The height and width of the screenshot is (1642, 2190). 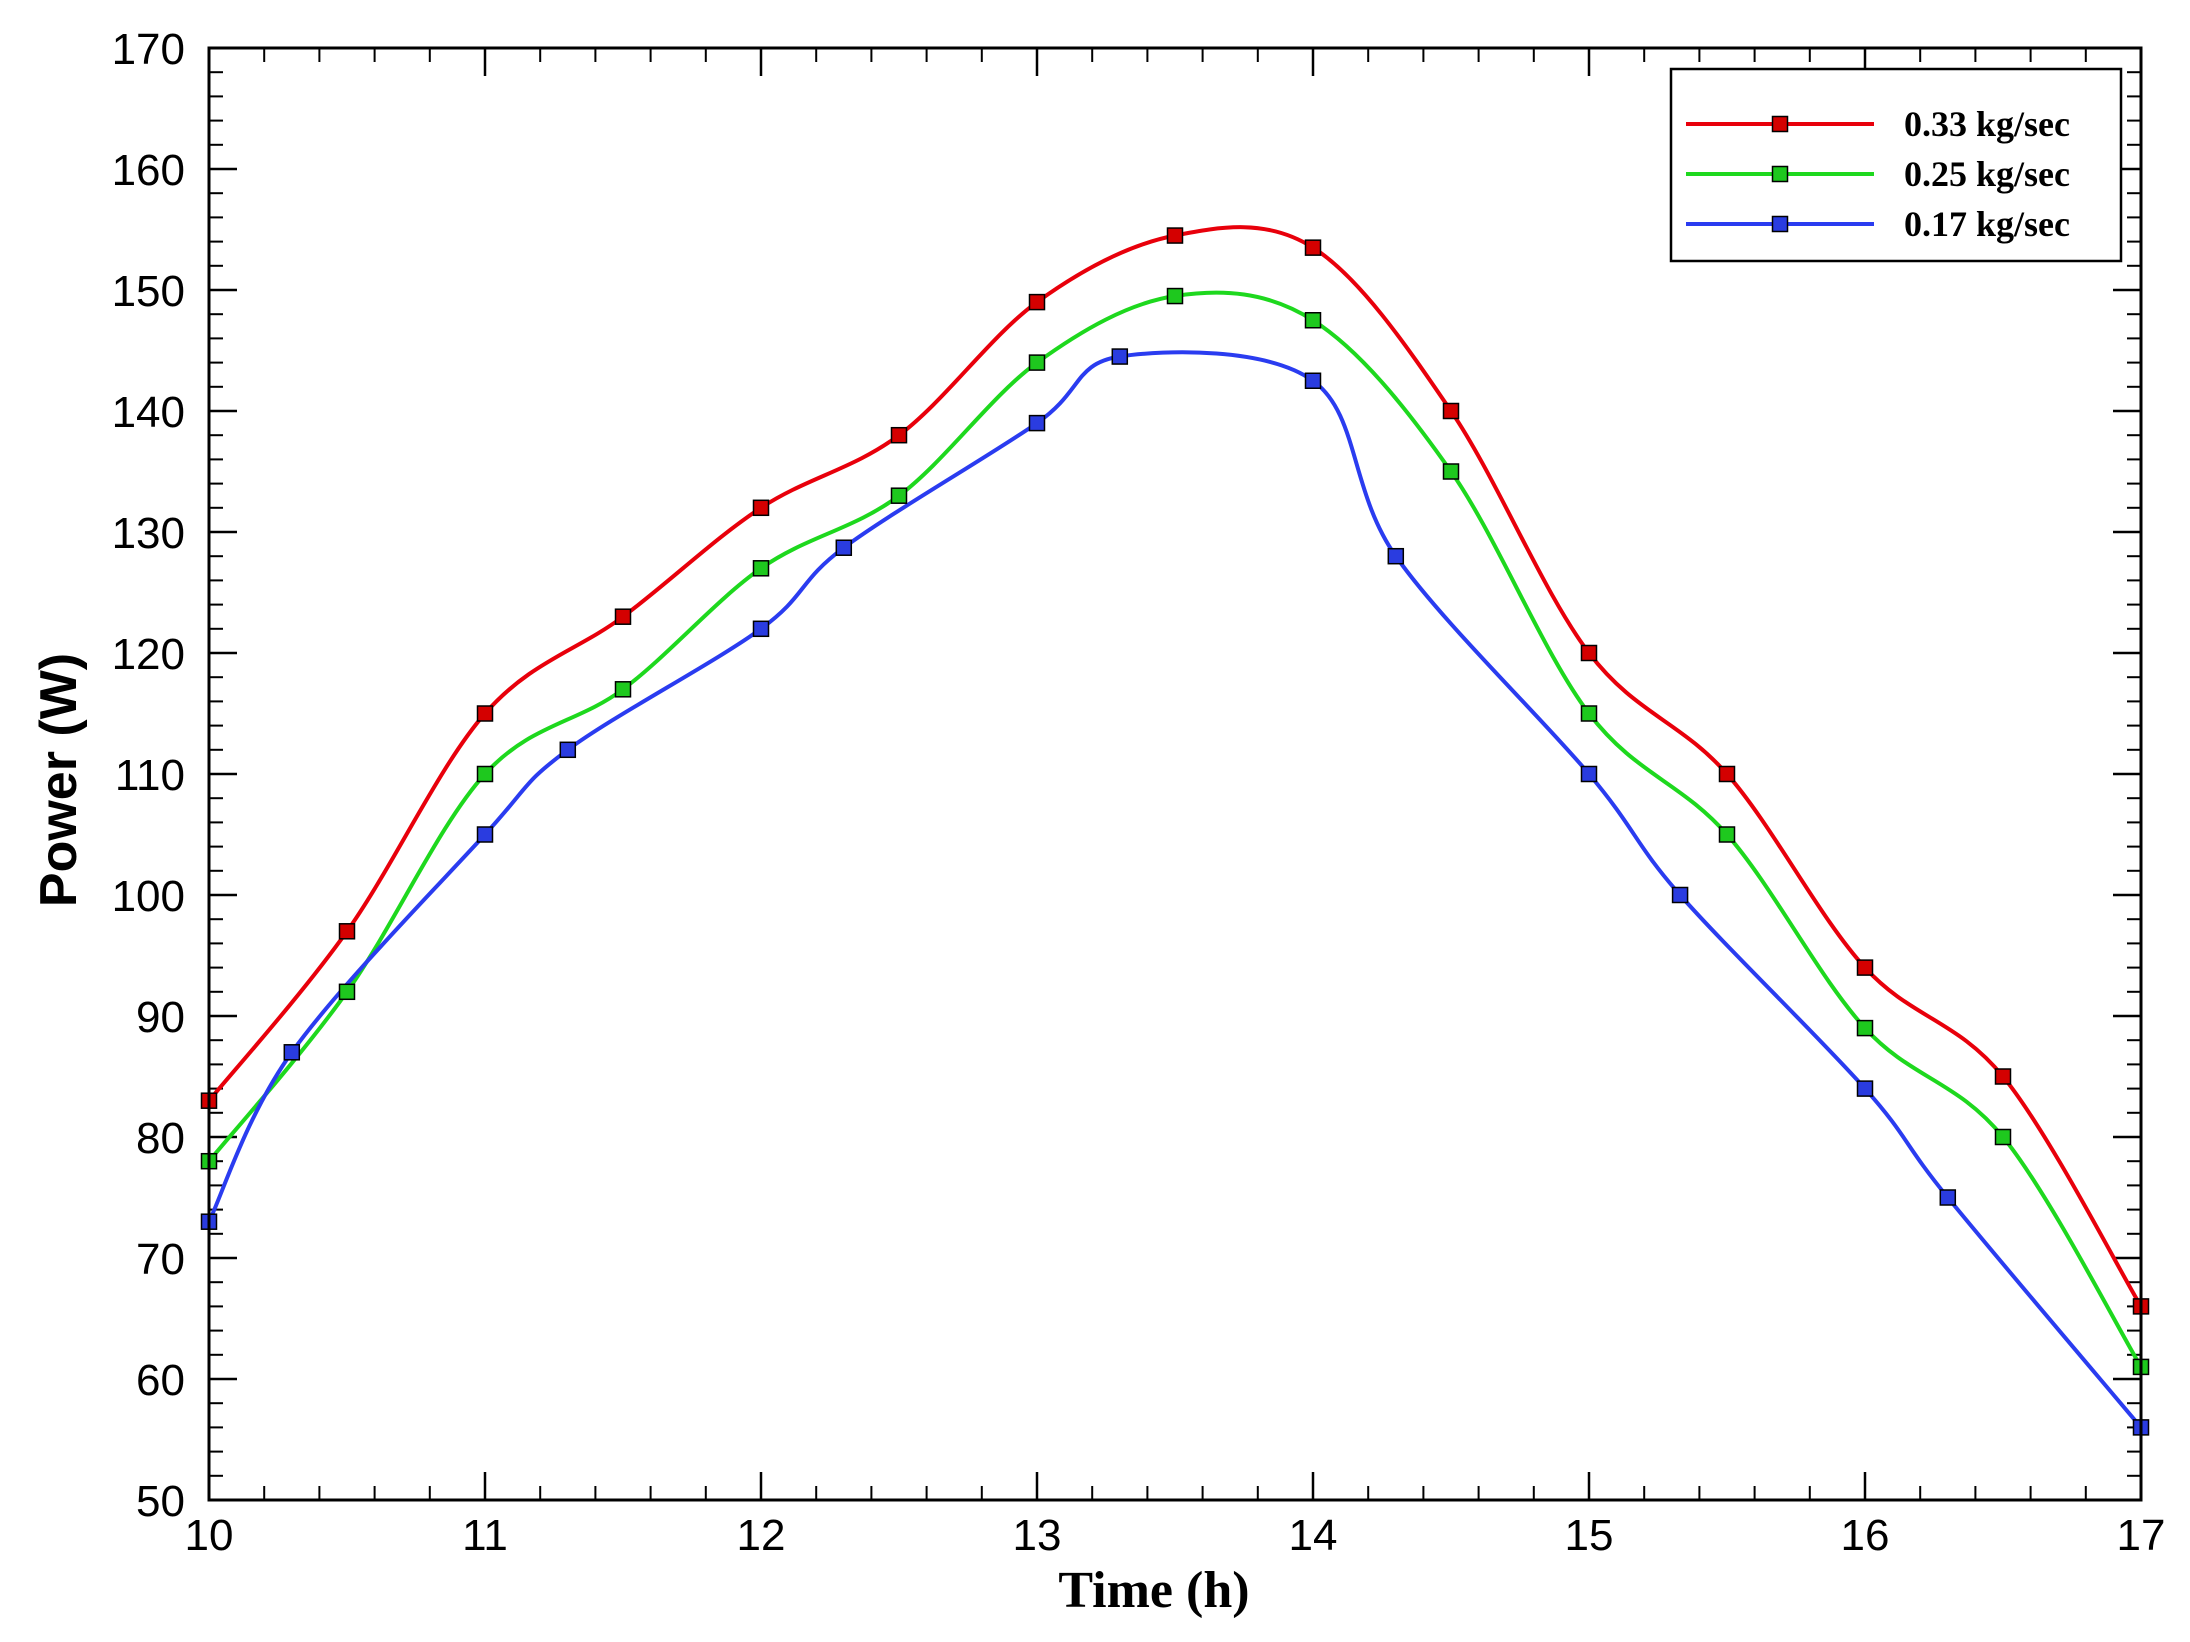 I want to click on y-tick-label: 130, so click(x=148, y=533).